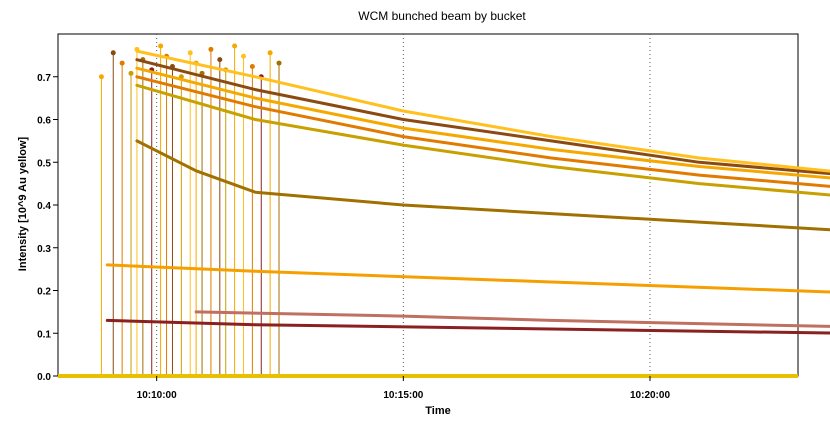 This screenshot has height=424, width=830. What do you see at coordinates (157, 395) in the screenshot?
I see `x-tick-label: 10:10:00` at bounding box center [157, 395].